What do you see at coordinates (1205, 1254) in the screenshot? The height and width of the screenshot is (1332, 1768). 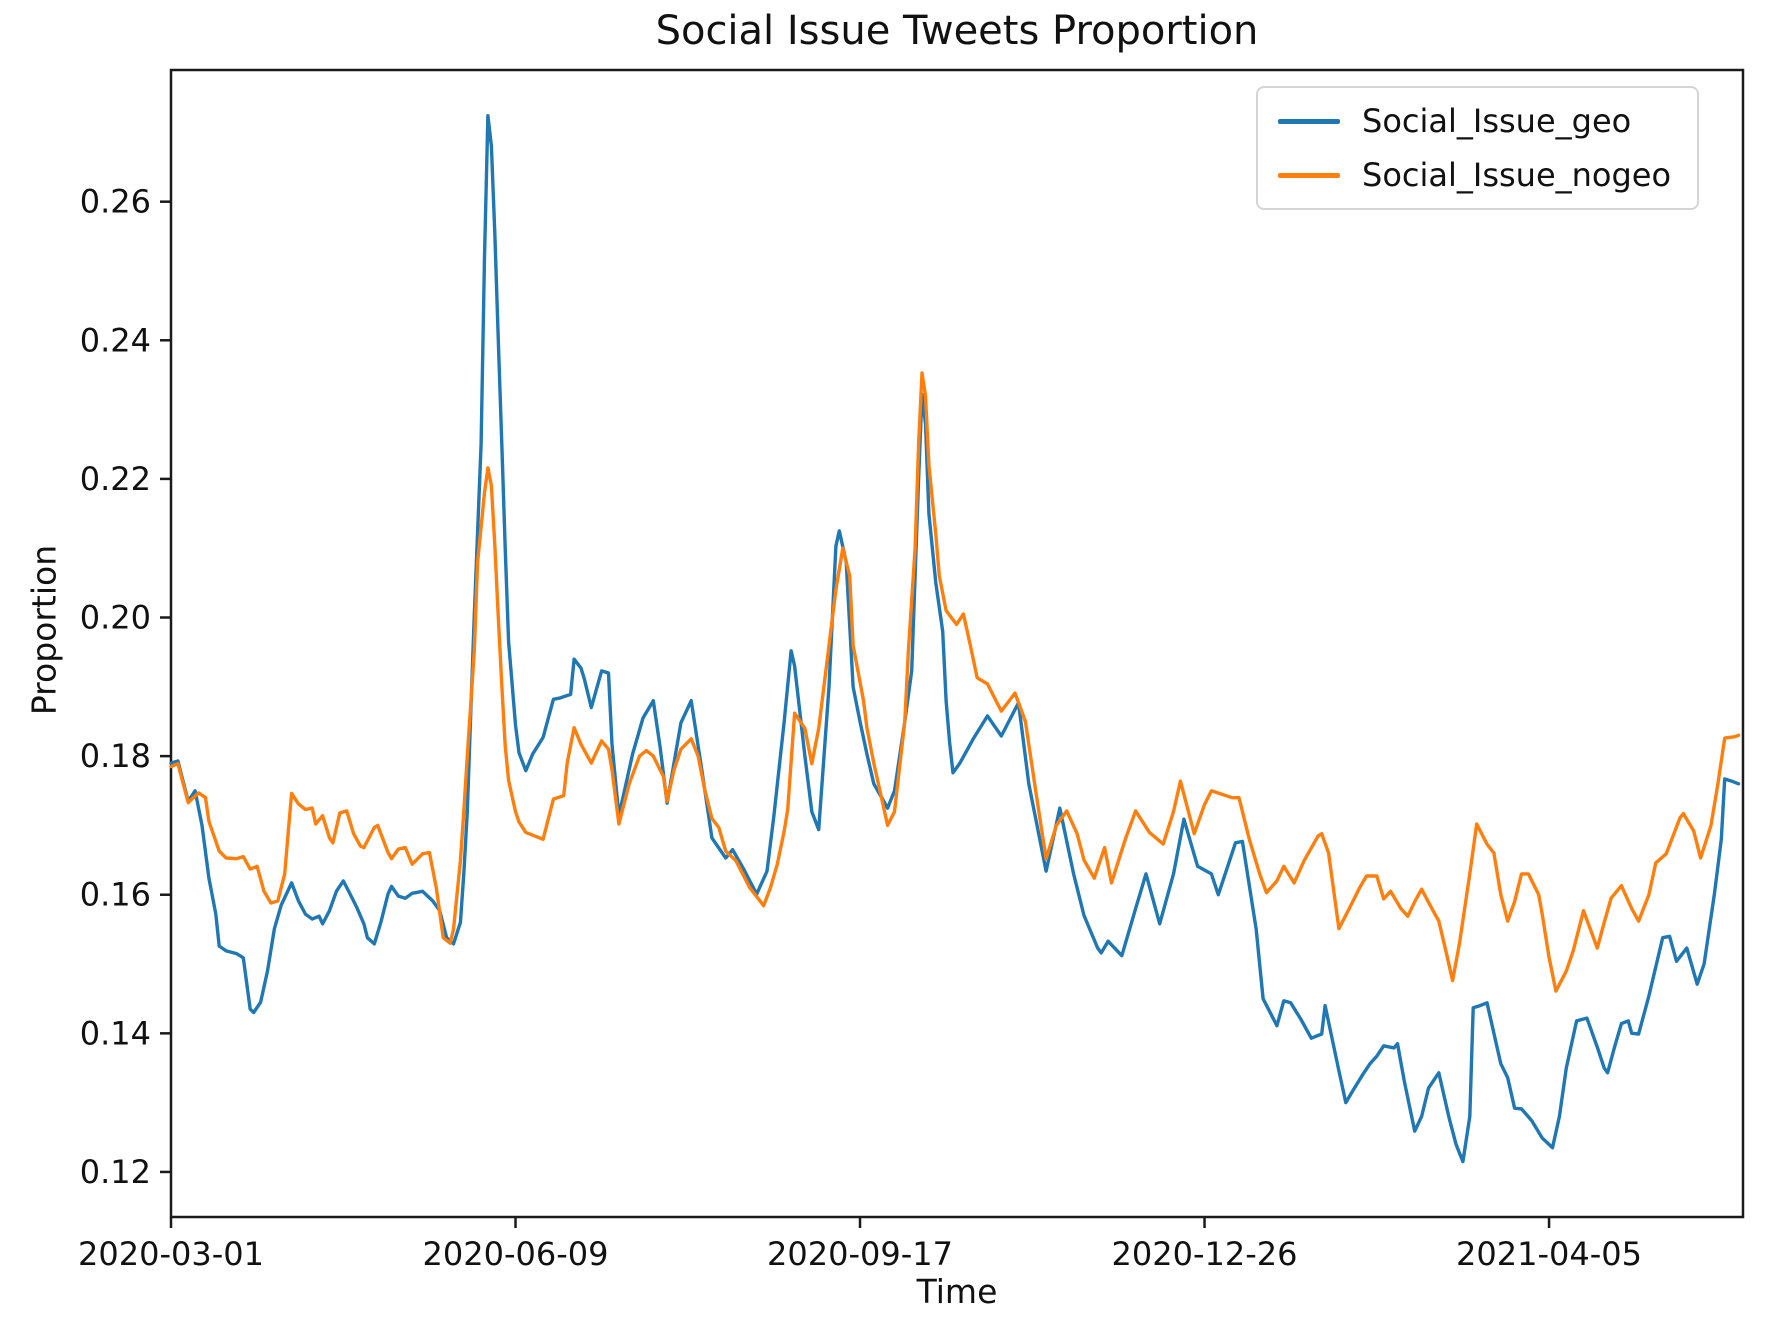 I see `x-tick-label: 2020-12-26` at bounding box center [1205, 1254].